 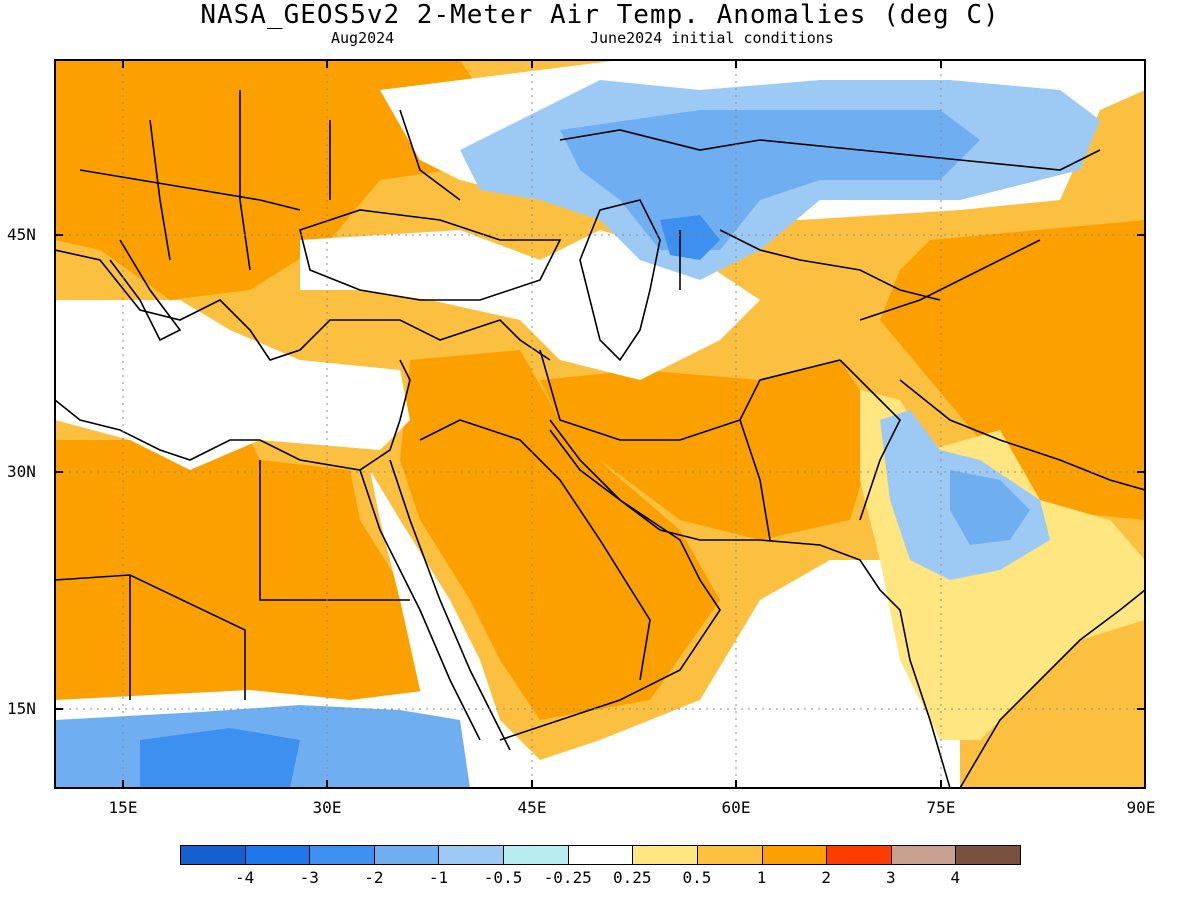 What do you see at coordinates (710, 450) in the screenshot?
I see `anomaly-region-iran-pakistan` at bounding box center [710, 450].